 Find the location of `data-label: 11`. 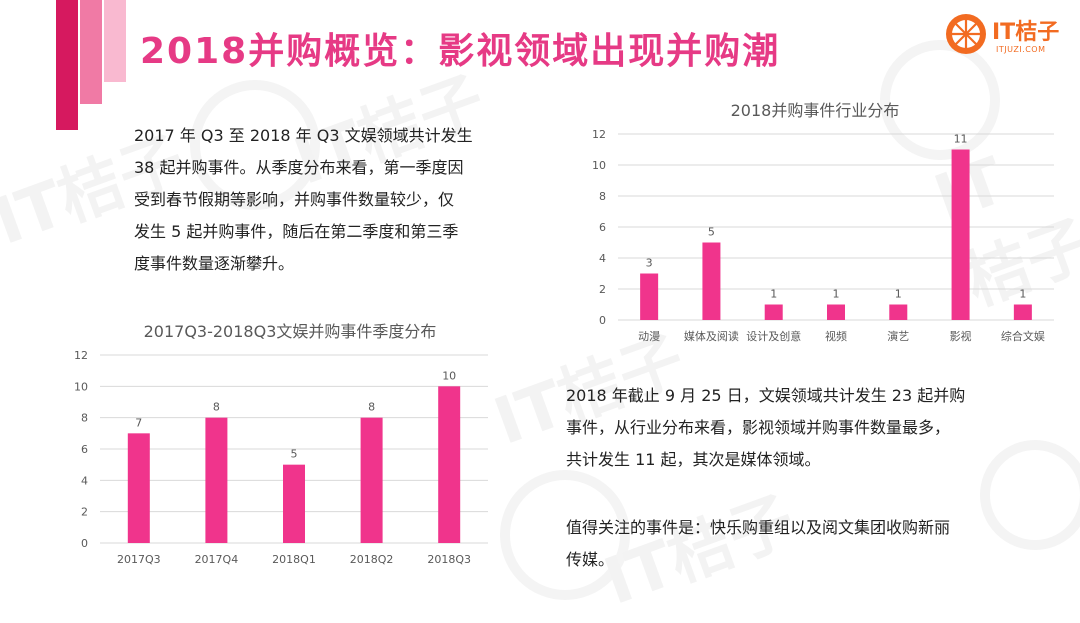

data-label: 11 is located at coordinates (961, 139).